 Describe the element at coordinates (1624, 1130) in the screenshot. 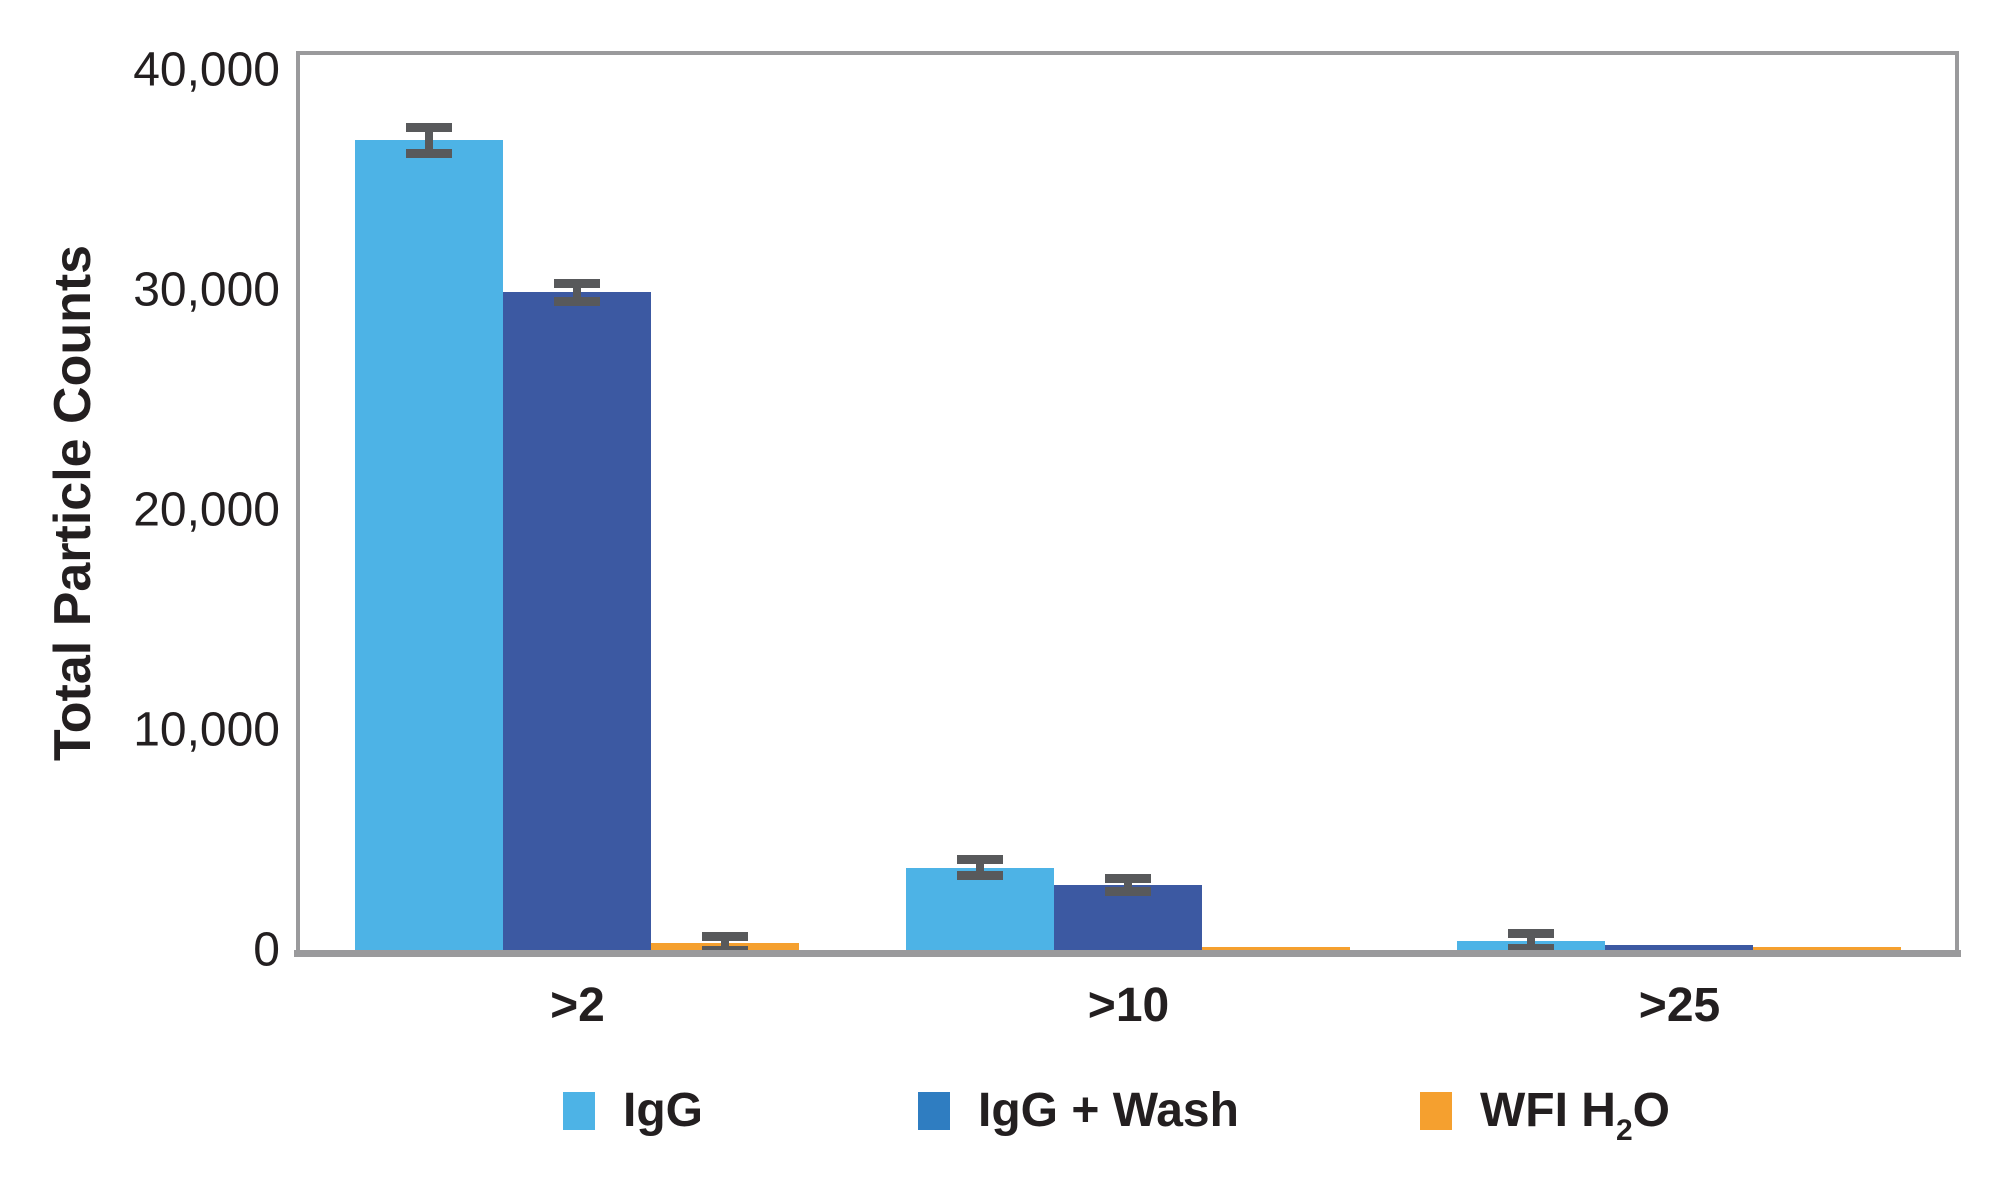

I see `legend-label-subscript: 2` at that location.